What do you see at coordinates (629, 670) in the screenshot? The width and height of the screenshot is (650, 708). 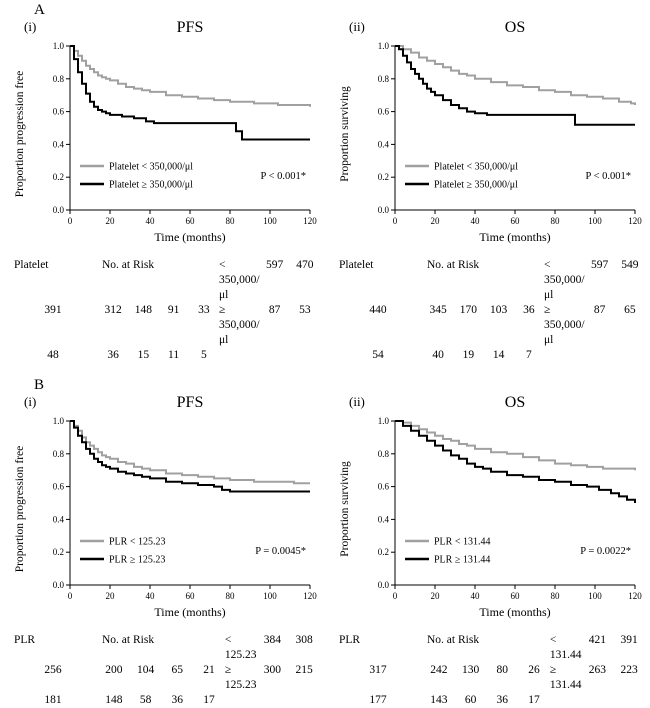 I see `risk-value: 223` at bounding box center [629, 670].